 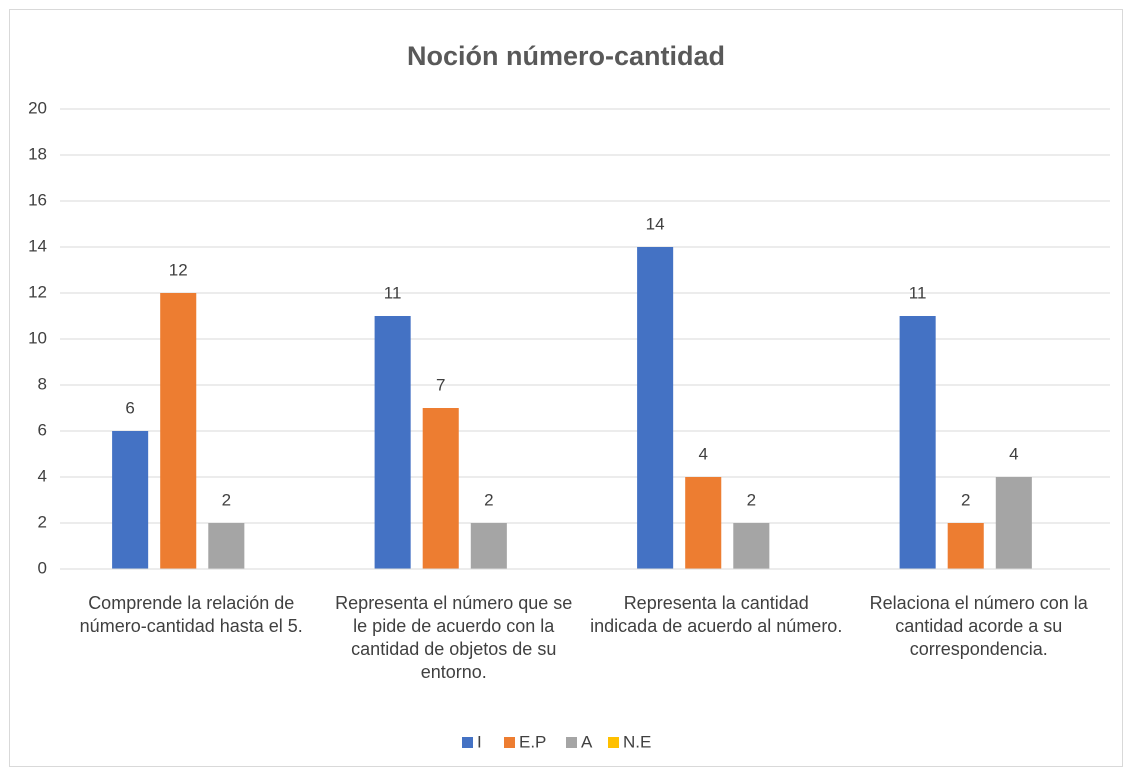 I want to click on chart-title: Noción número-cantidad, so click(x=566, y=56).